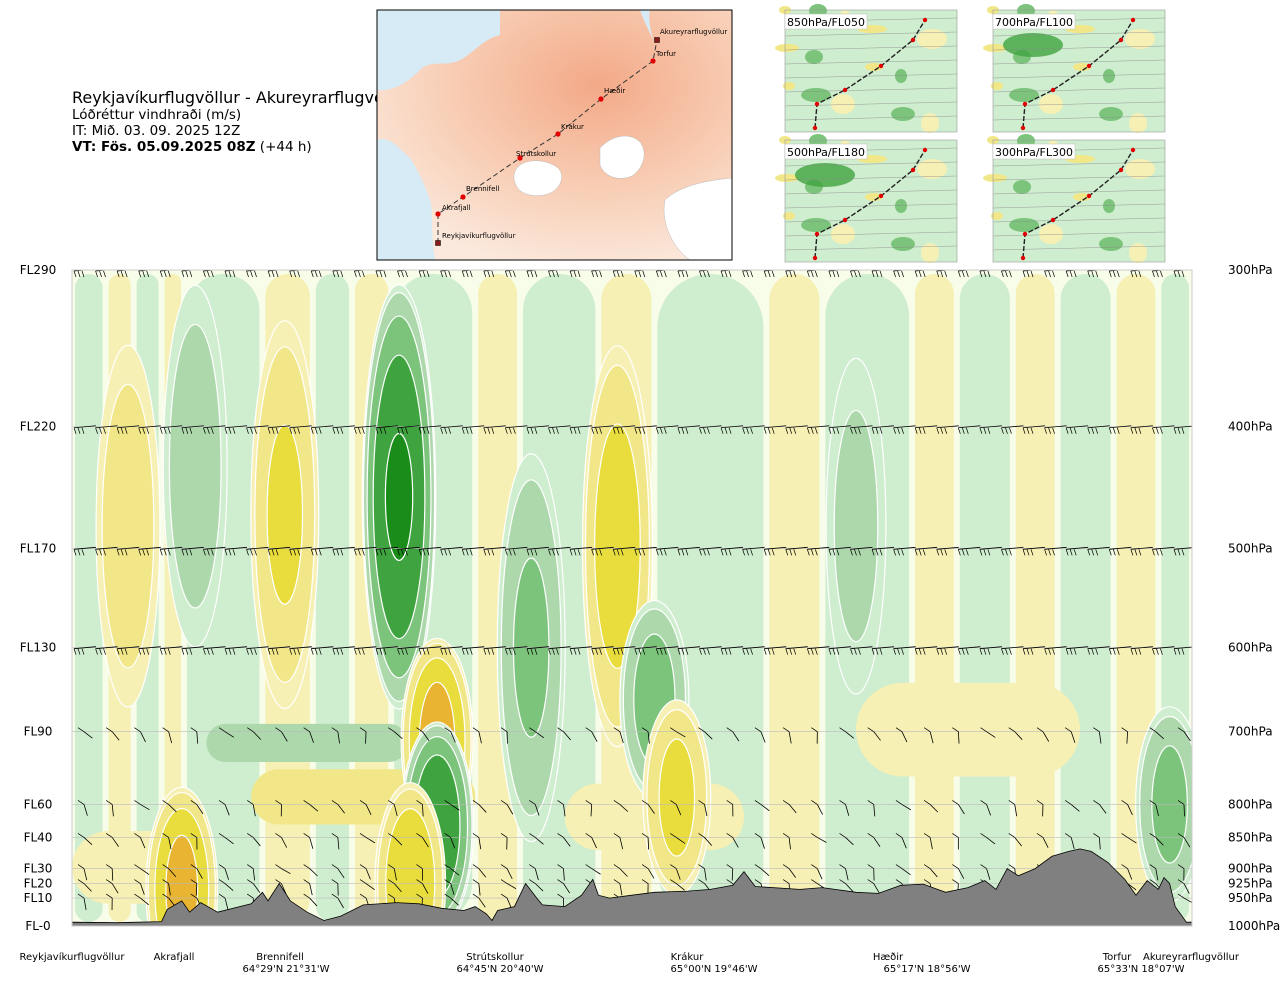 Image resolution: width=1280 pixels, height=981 pixels. I want to click on map-waypoint: Strútskollur, so click(536, 155).